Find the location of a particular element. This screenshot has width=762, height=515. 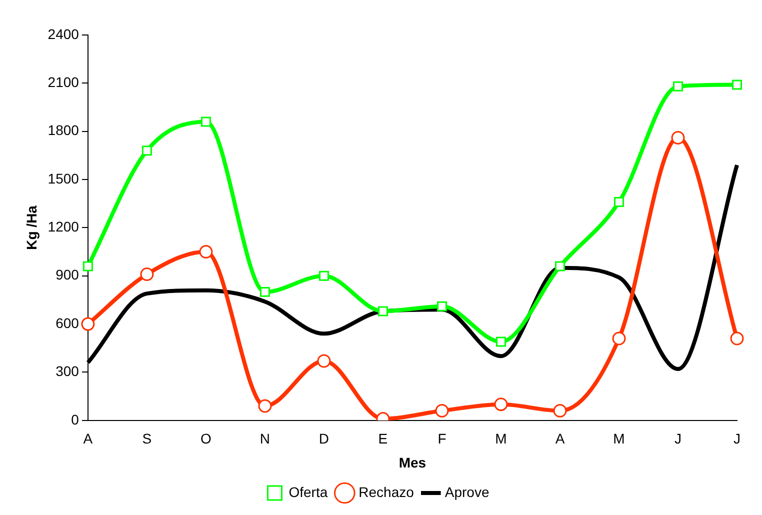

y-tick-label: 2400 is located at coordinates (64, 34).